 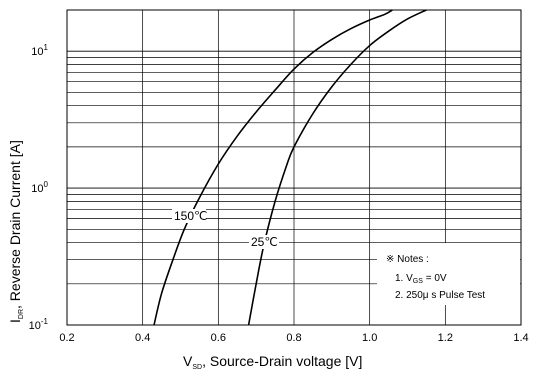 I want to click on y-axis-title: IDR, Reverse Drain Current [A], so click(x=16, y=231).